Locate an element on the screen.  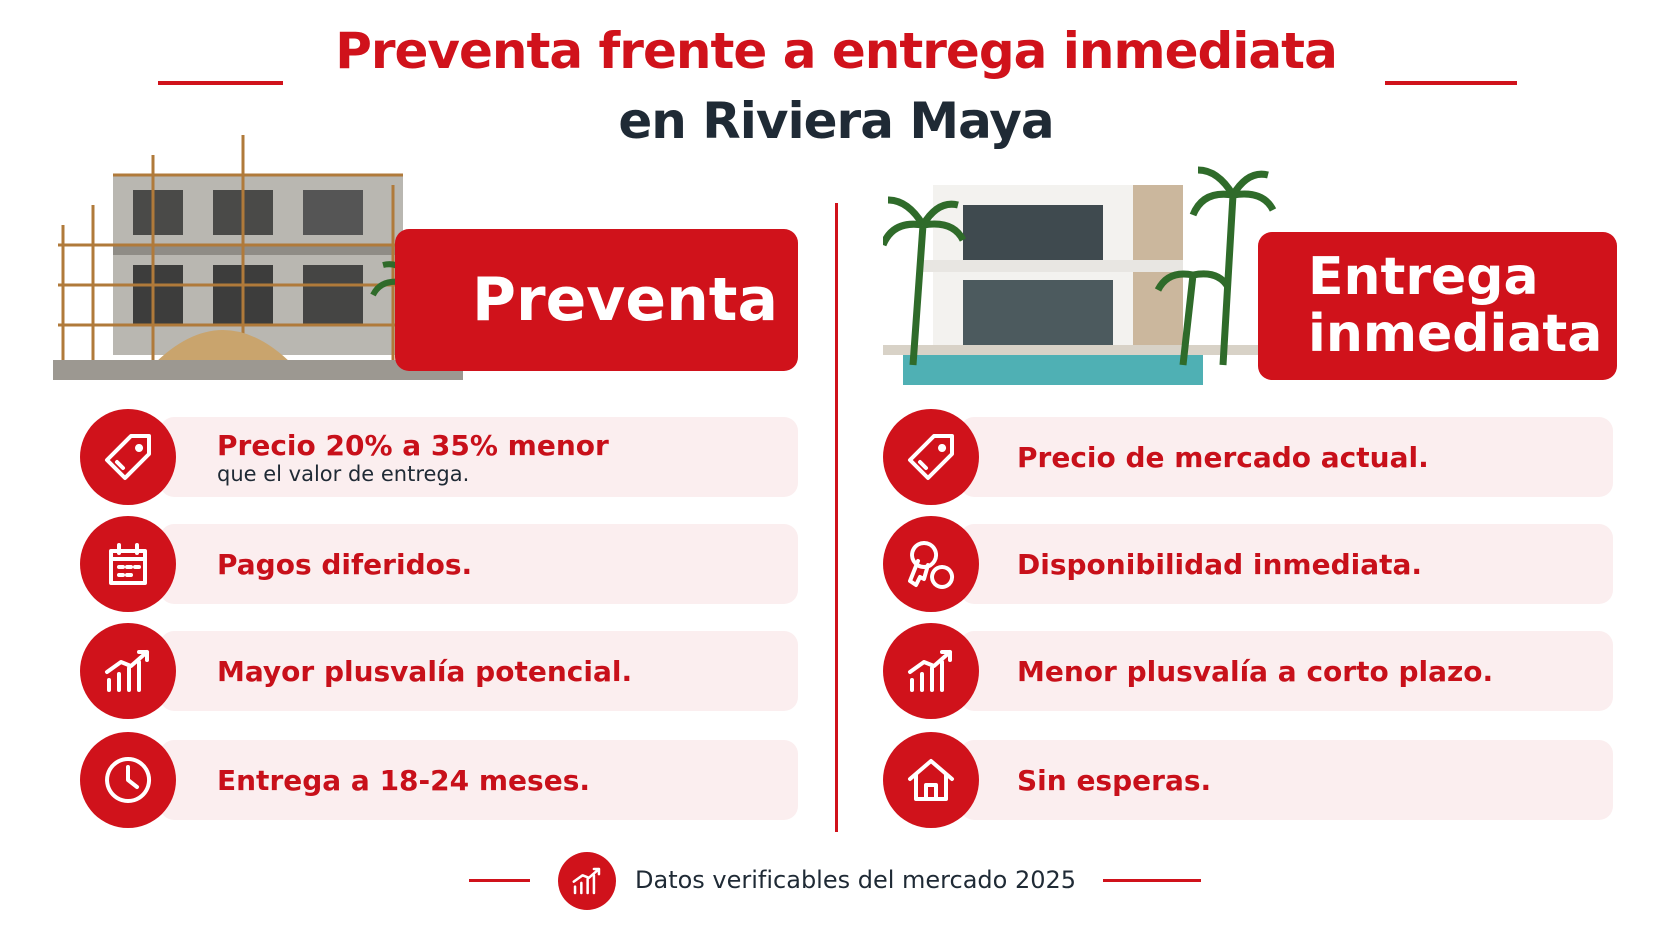
feature-row: Pagos diferidos. is located at coordinates (479, 564).